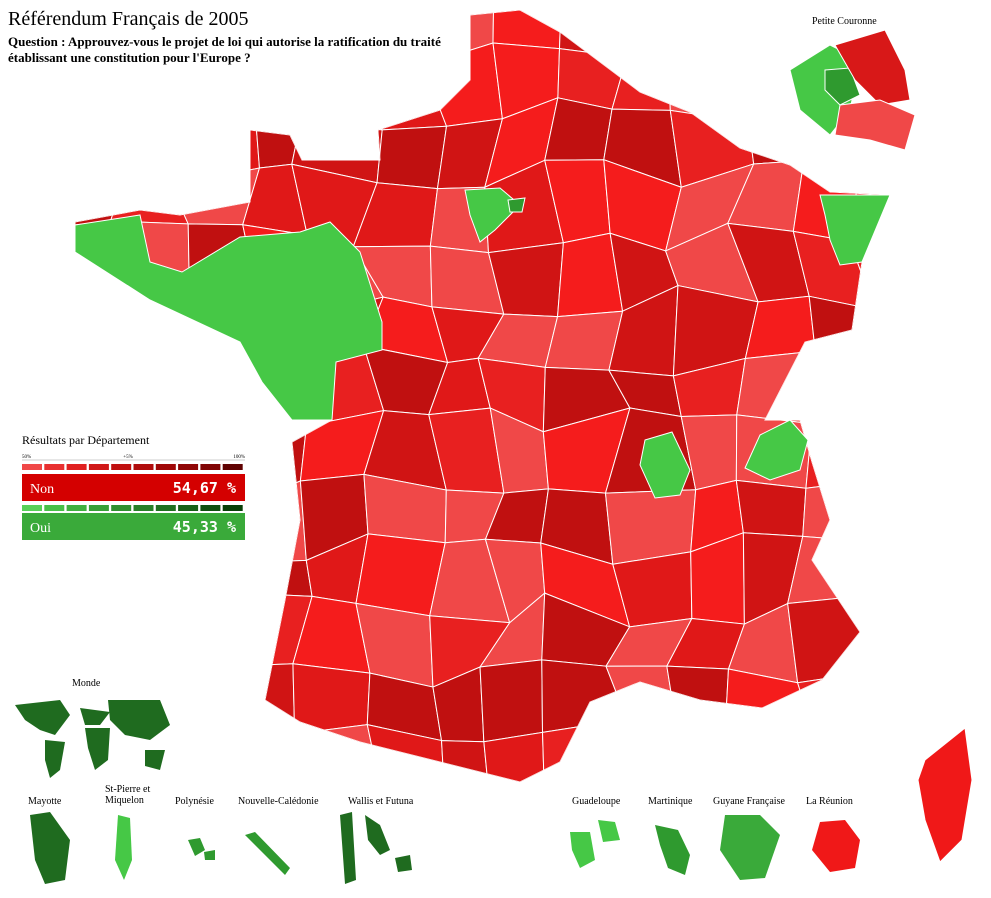  Describe the element at coordinates (776, 450) in the screenshot. I see `oui-savoie` at that location.